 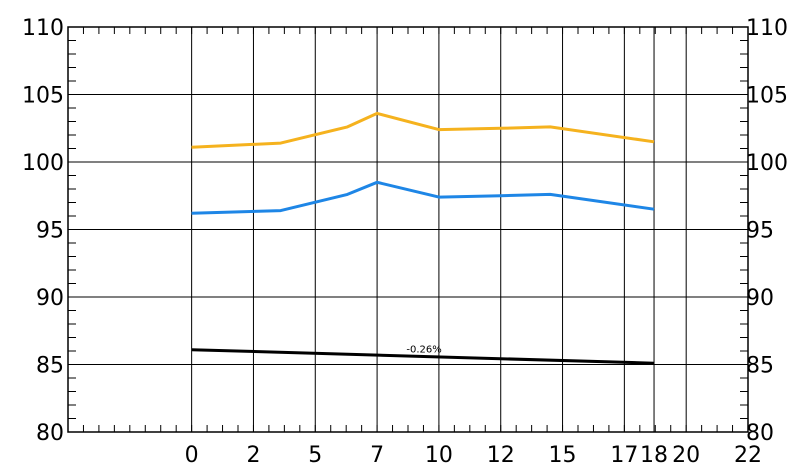 I want to click on x-tick-label: 15, so click(x=563, y=455).